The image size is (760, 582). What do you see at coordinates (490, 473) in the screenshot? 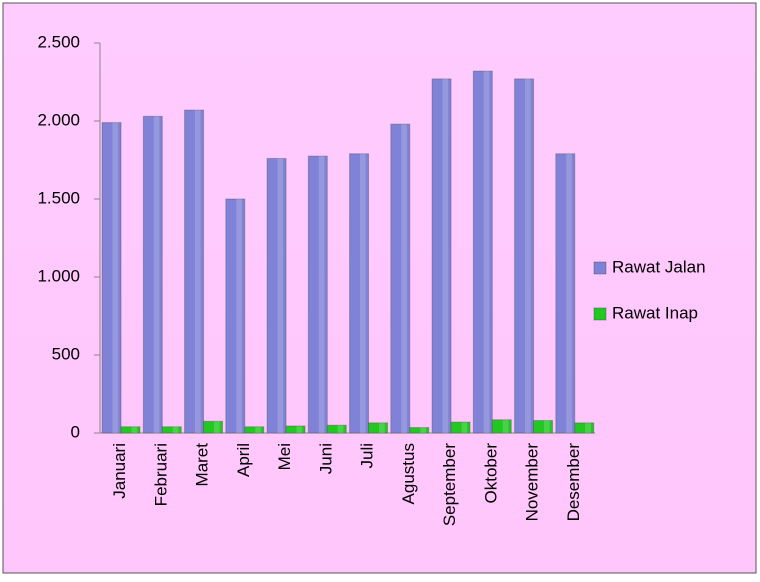
I see `x-tick-label: Oktober` at bounding box center [490, 473].